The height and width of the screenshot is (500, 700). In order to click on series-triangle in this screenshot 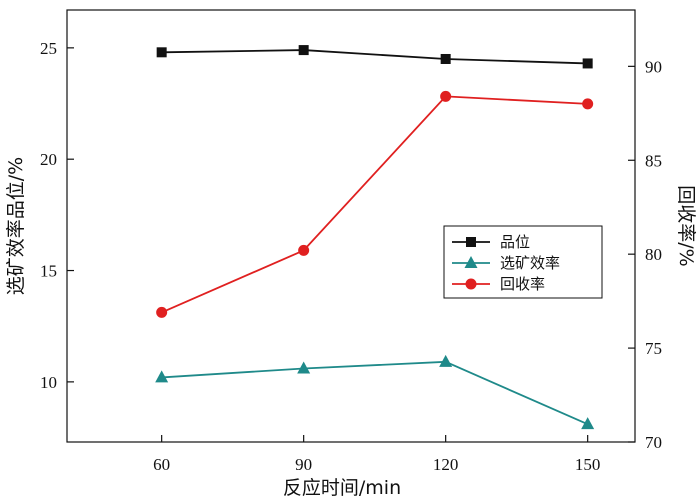, I will do `click(375, 392)`.